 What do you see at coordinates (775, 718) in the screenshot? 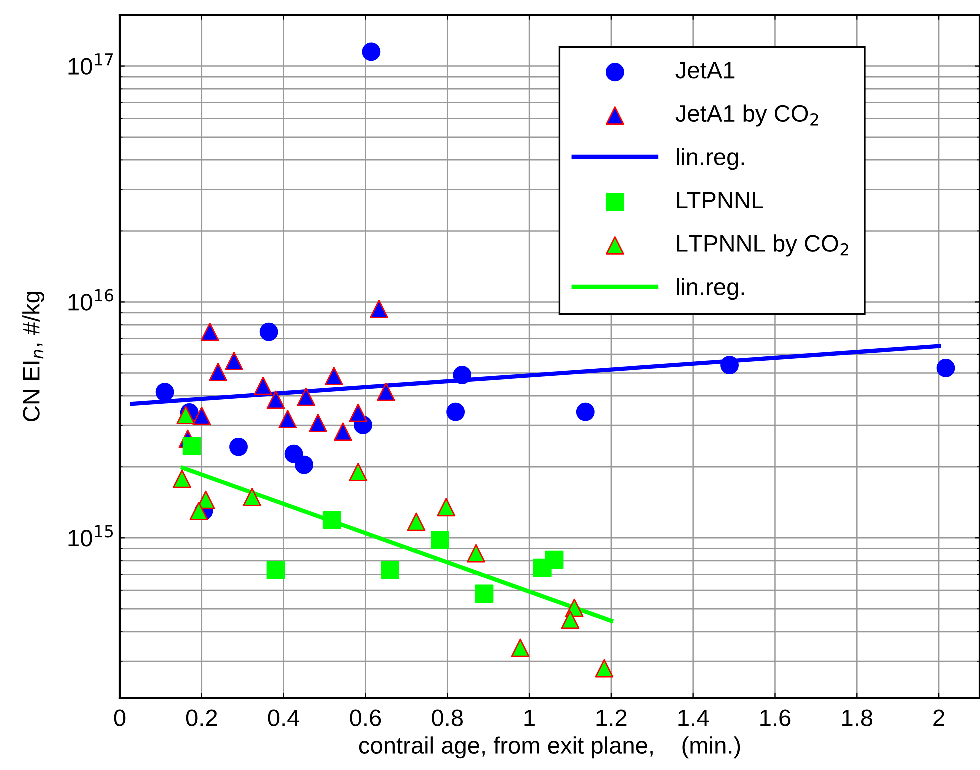
I see `x-tick-label: 1.6` at bounding box center [775, 718].